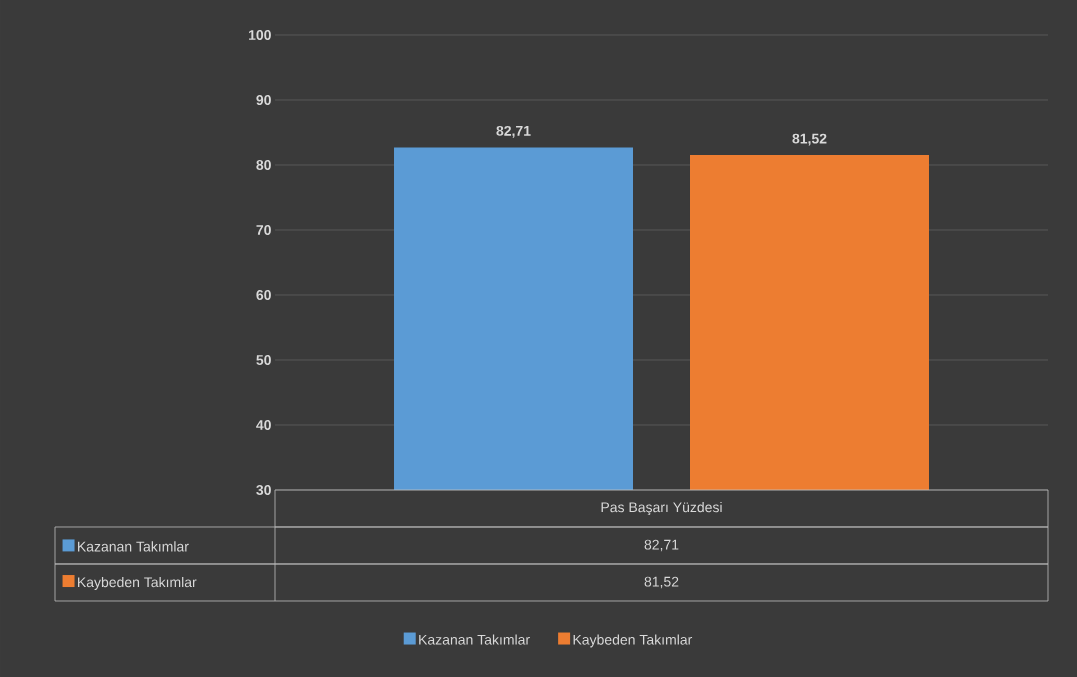 This screenshot has width=1077, height=677. Describe the element at coordinates (661, 582) in the screenshot. I see `text: 81,52` at that location.